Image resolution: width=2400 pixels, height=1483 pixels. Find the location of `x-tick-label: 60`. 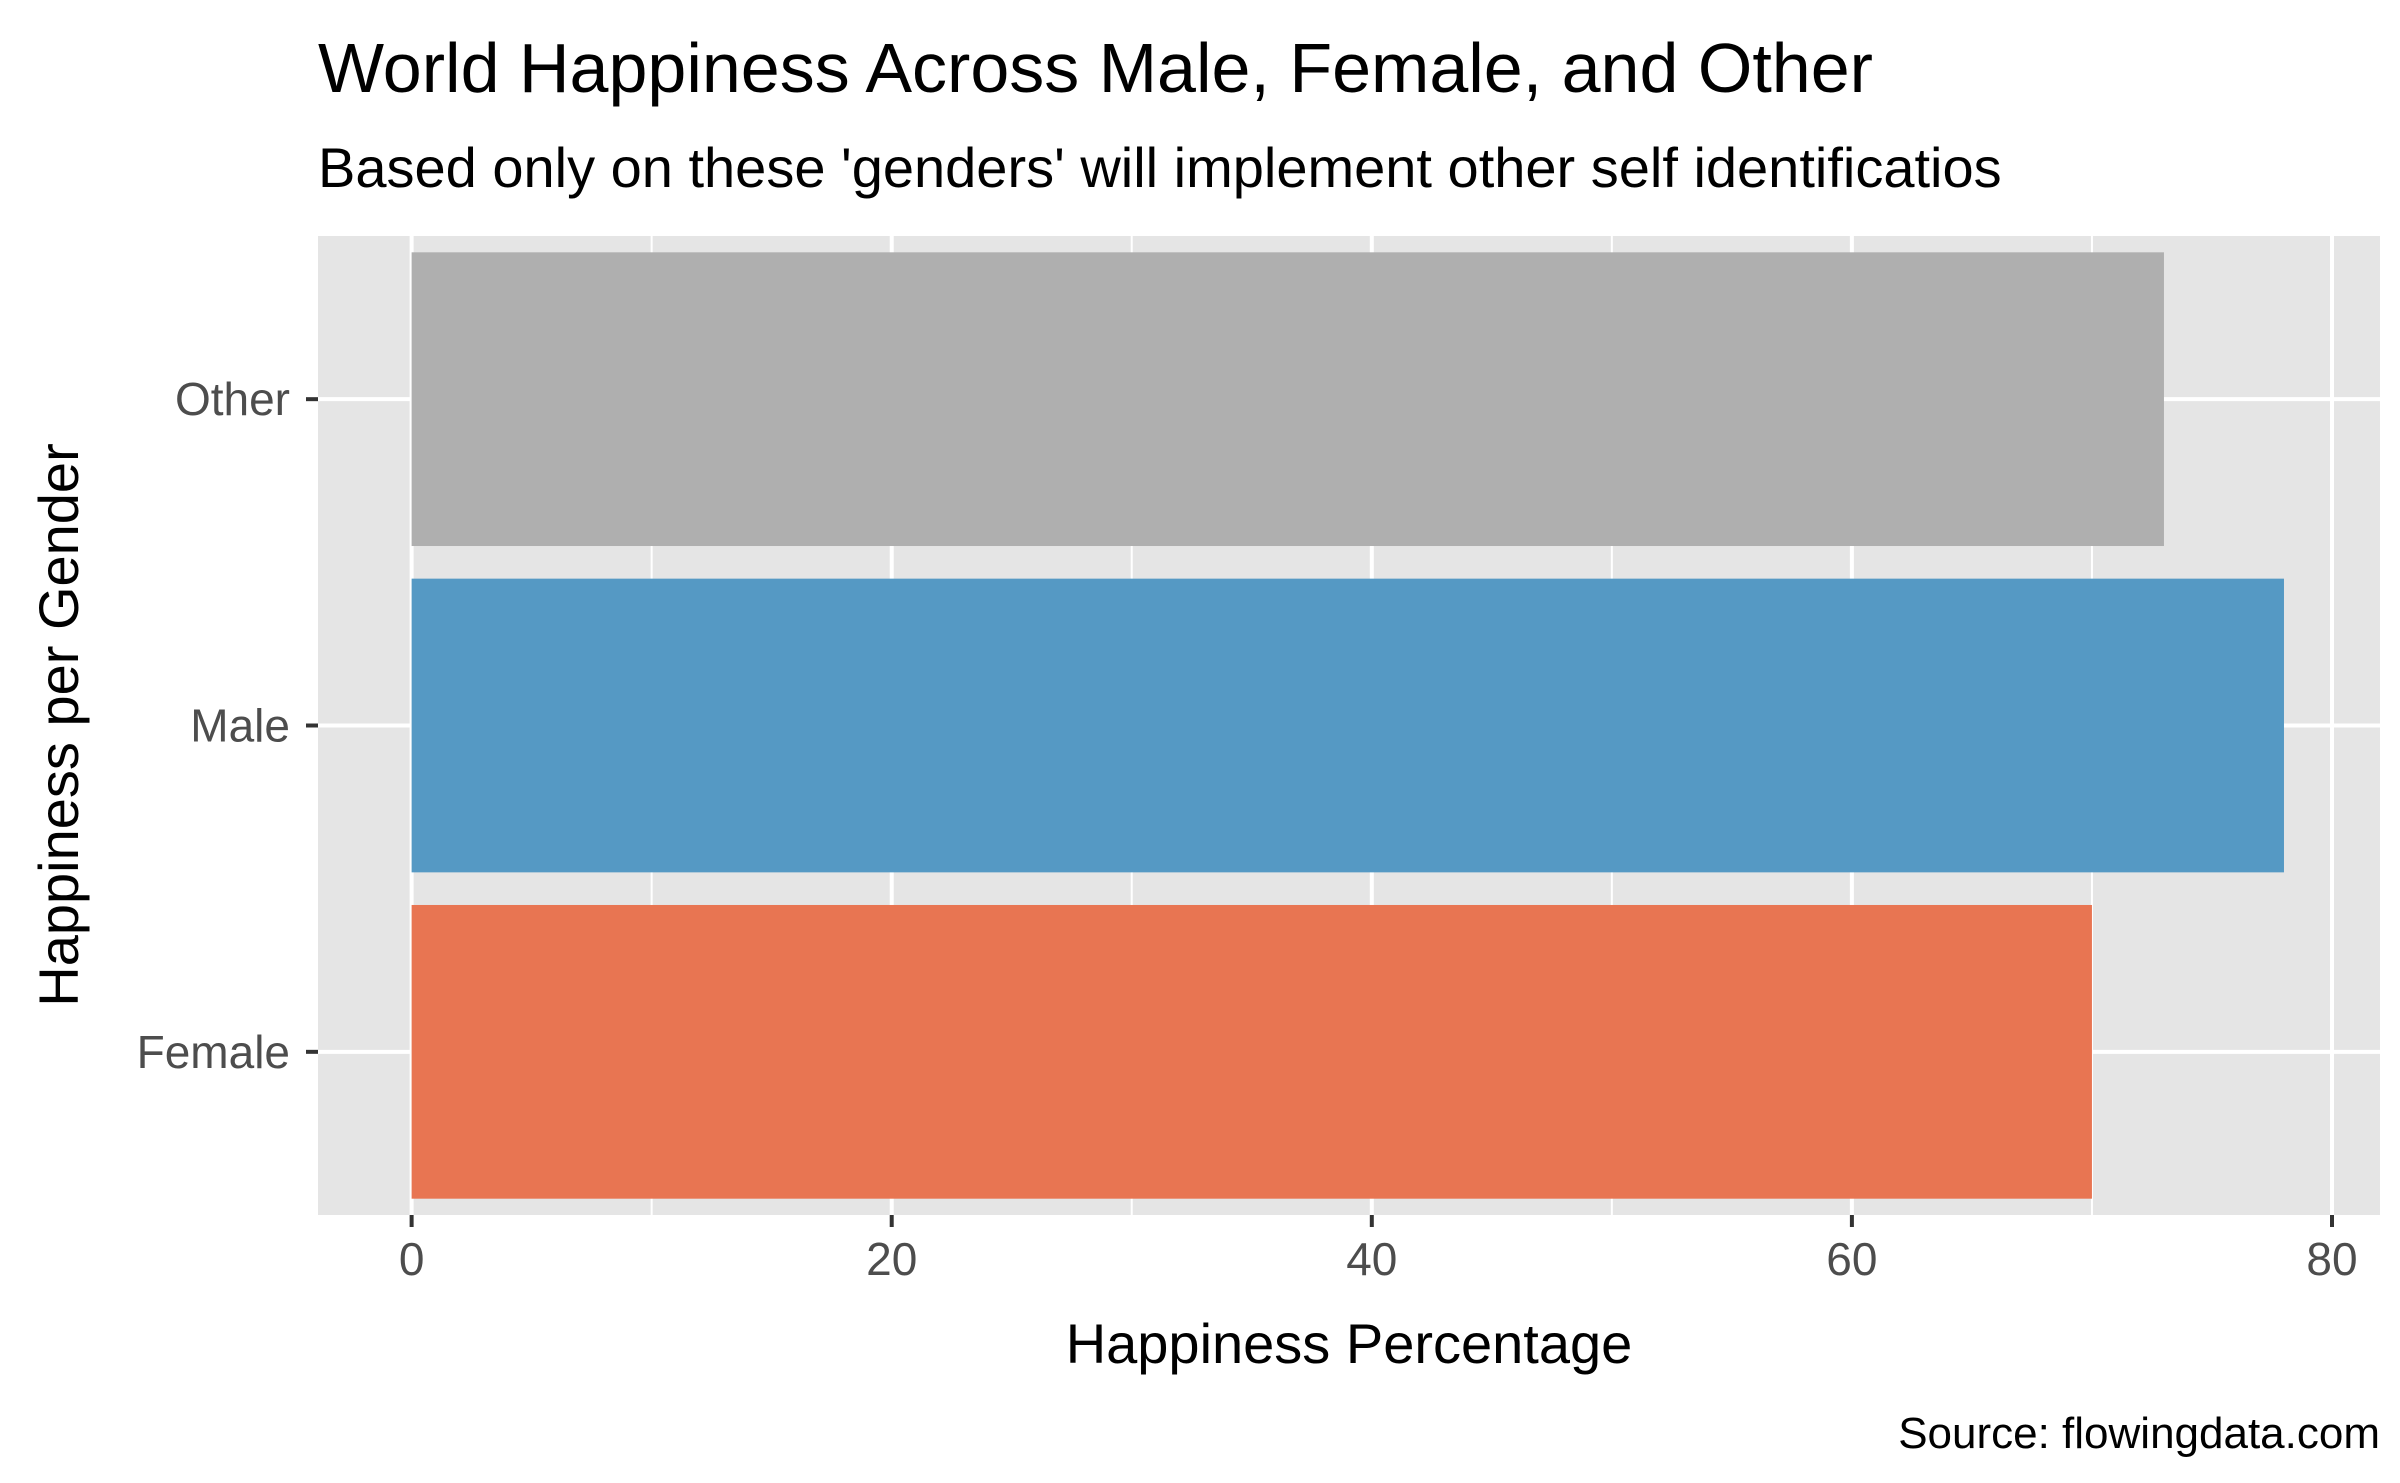

x-tick-label: 60 is located at coordinates (1851, 1259).